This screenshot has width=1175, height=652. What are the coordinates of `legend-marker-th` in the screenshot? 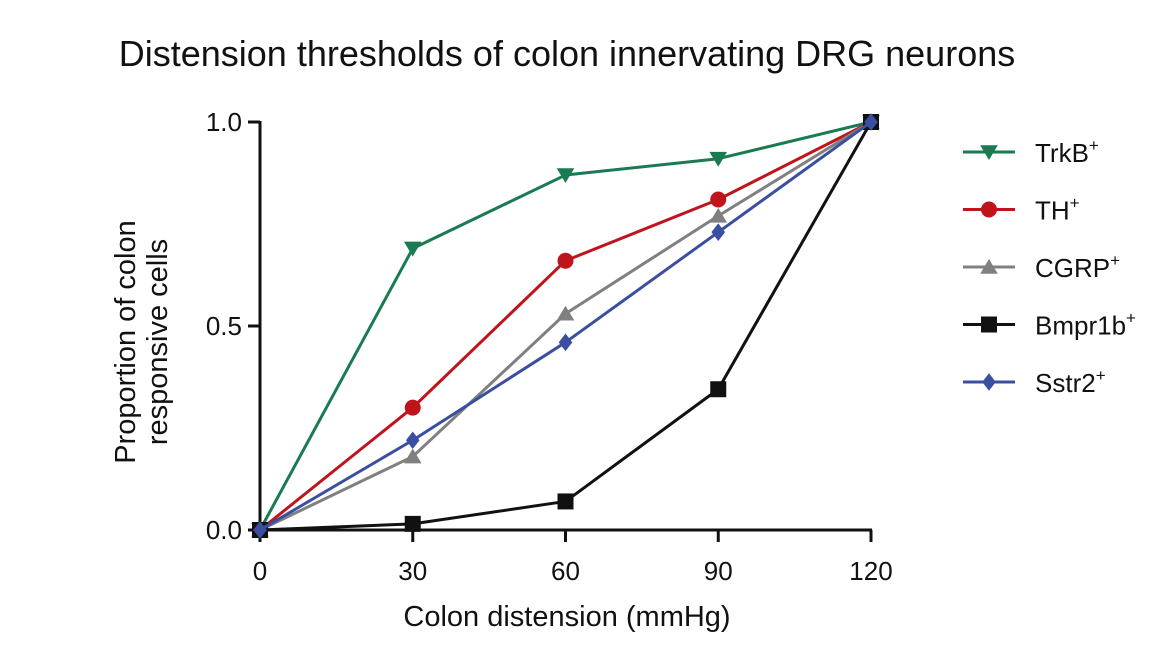 It's located at (989, 209).